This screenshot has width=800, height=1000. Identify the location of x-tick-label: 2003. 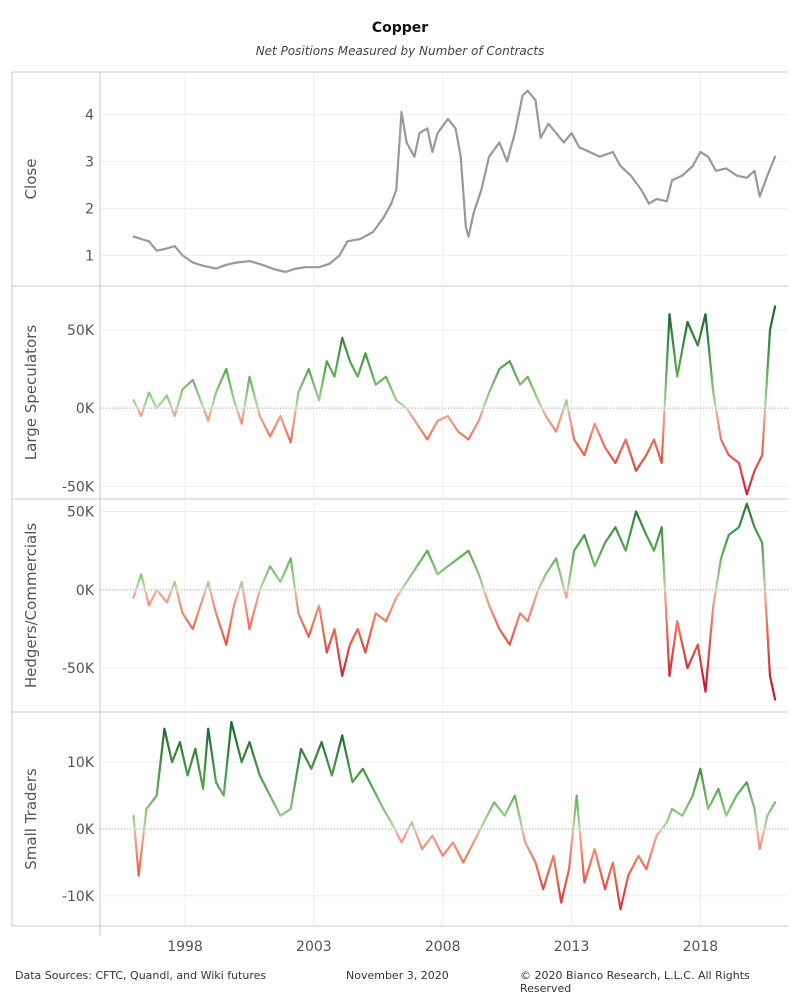
(314, 947).